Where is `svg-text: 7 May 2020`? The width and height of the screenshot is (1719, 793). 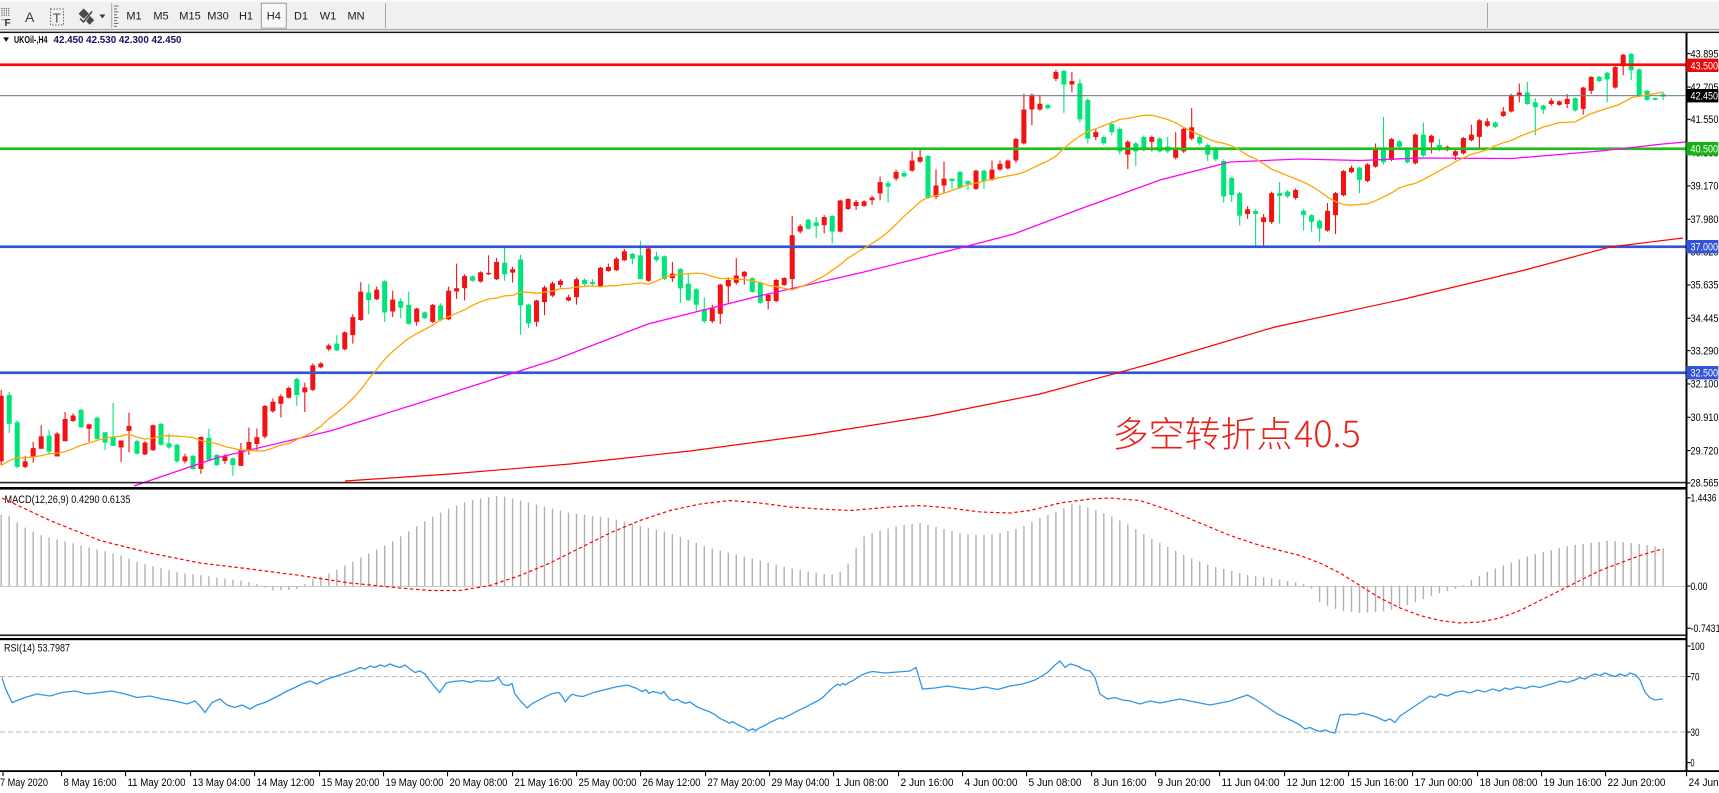
svg-text: 7 May 2020 is located at coordinates (24, 783).